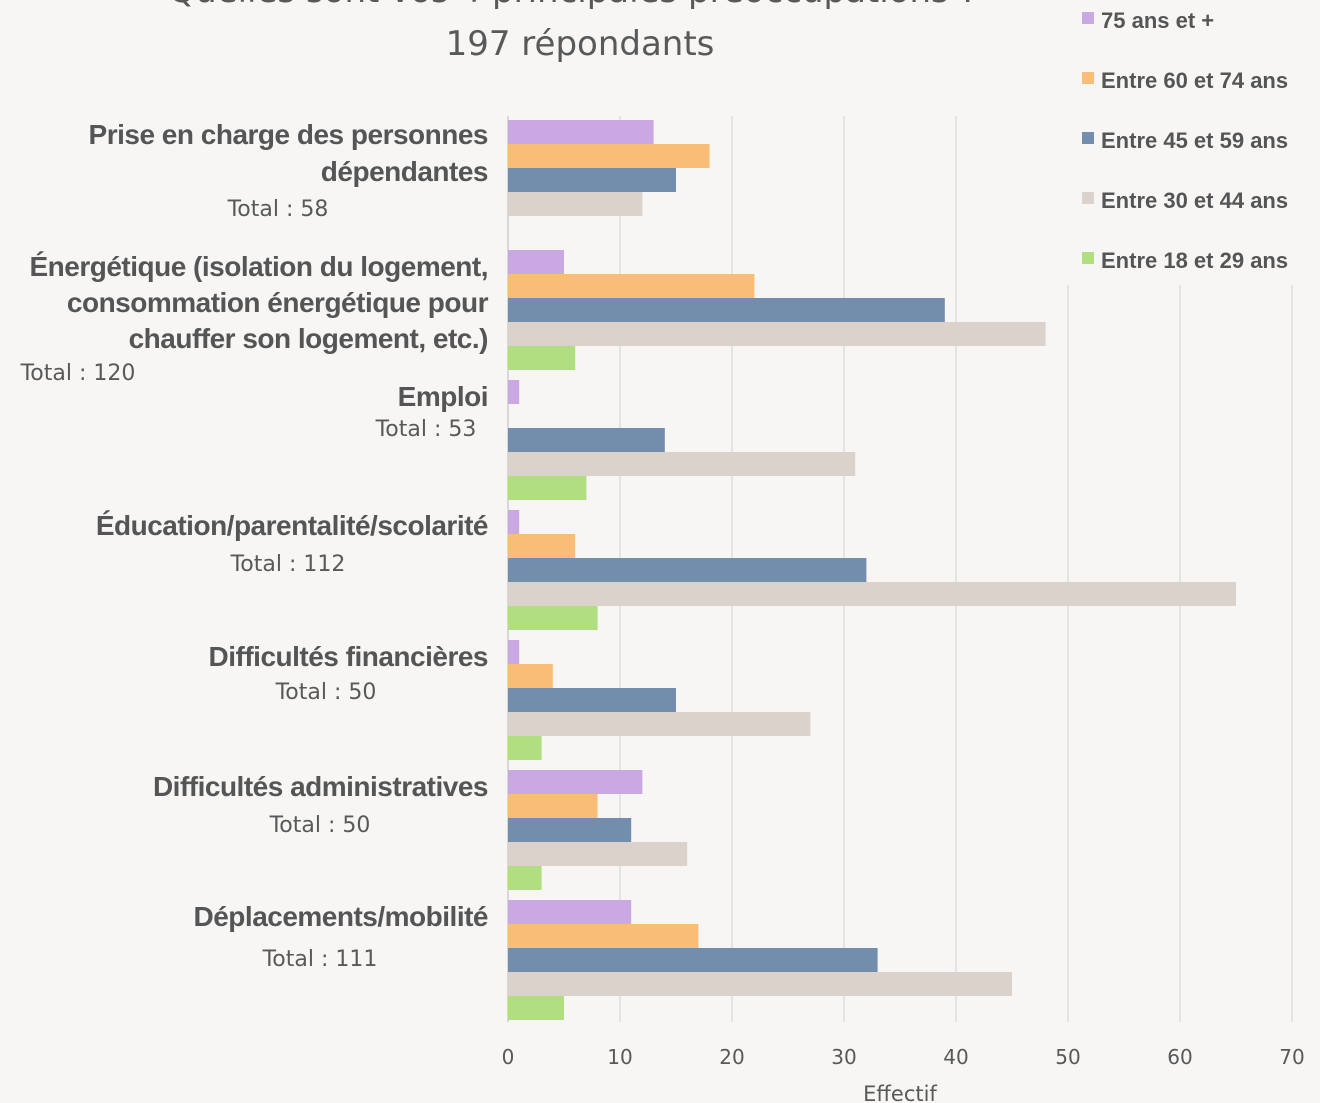  What do you see at coordinates (348, 656) in the screenshot?
I see `category-label: Difficultés financières` at bounding box center [348, 656].